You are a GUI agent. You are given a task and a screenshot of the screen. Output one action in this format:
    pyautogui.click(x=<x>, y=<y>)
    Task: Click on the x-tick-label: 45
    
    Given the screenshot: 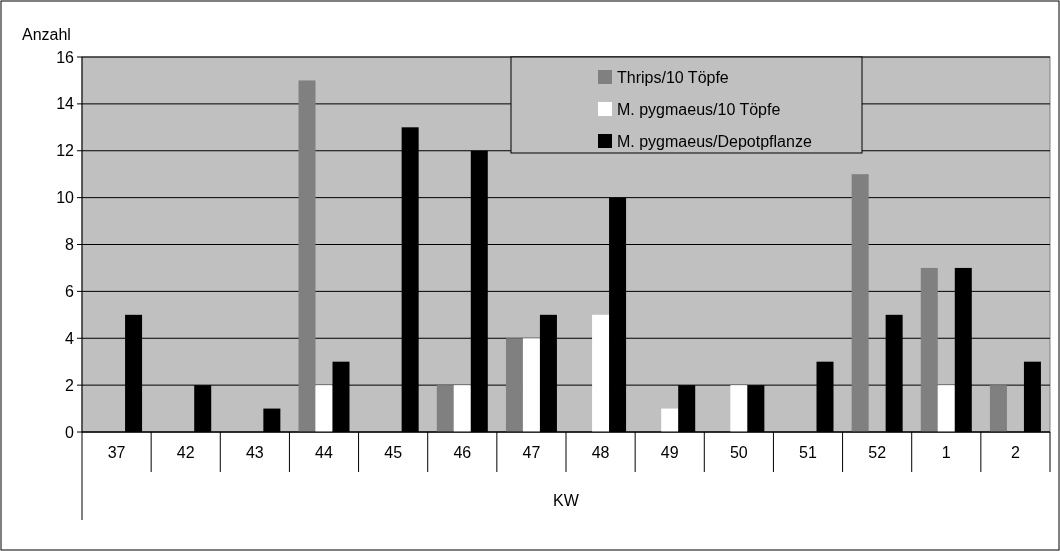 What is the action you would take?
    pyautogui.click(x=393, y=452)
    